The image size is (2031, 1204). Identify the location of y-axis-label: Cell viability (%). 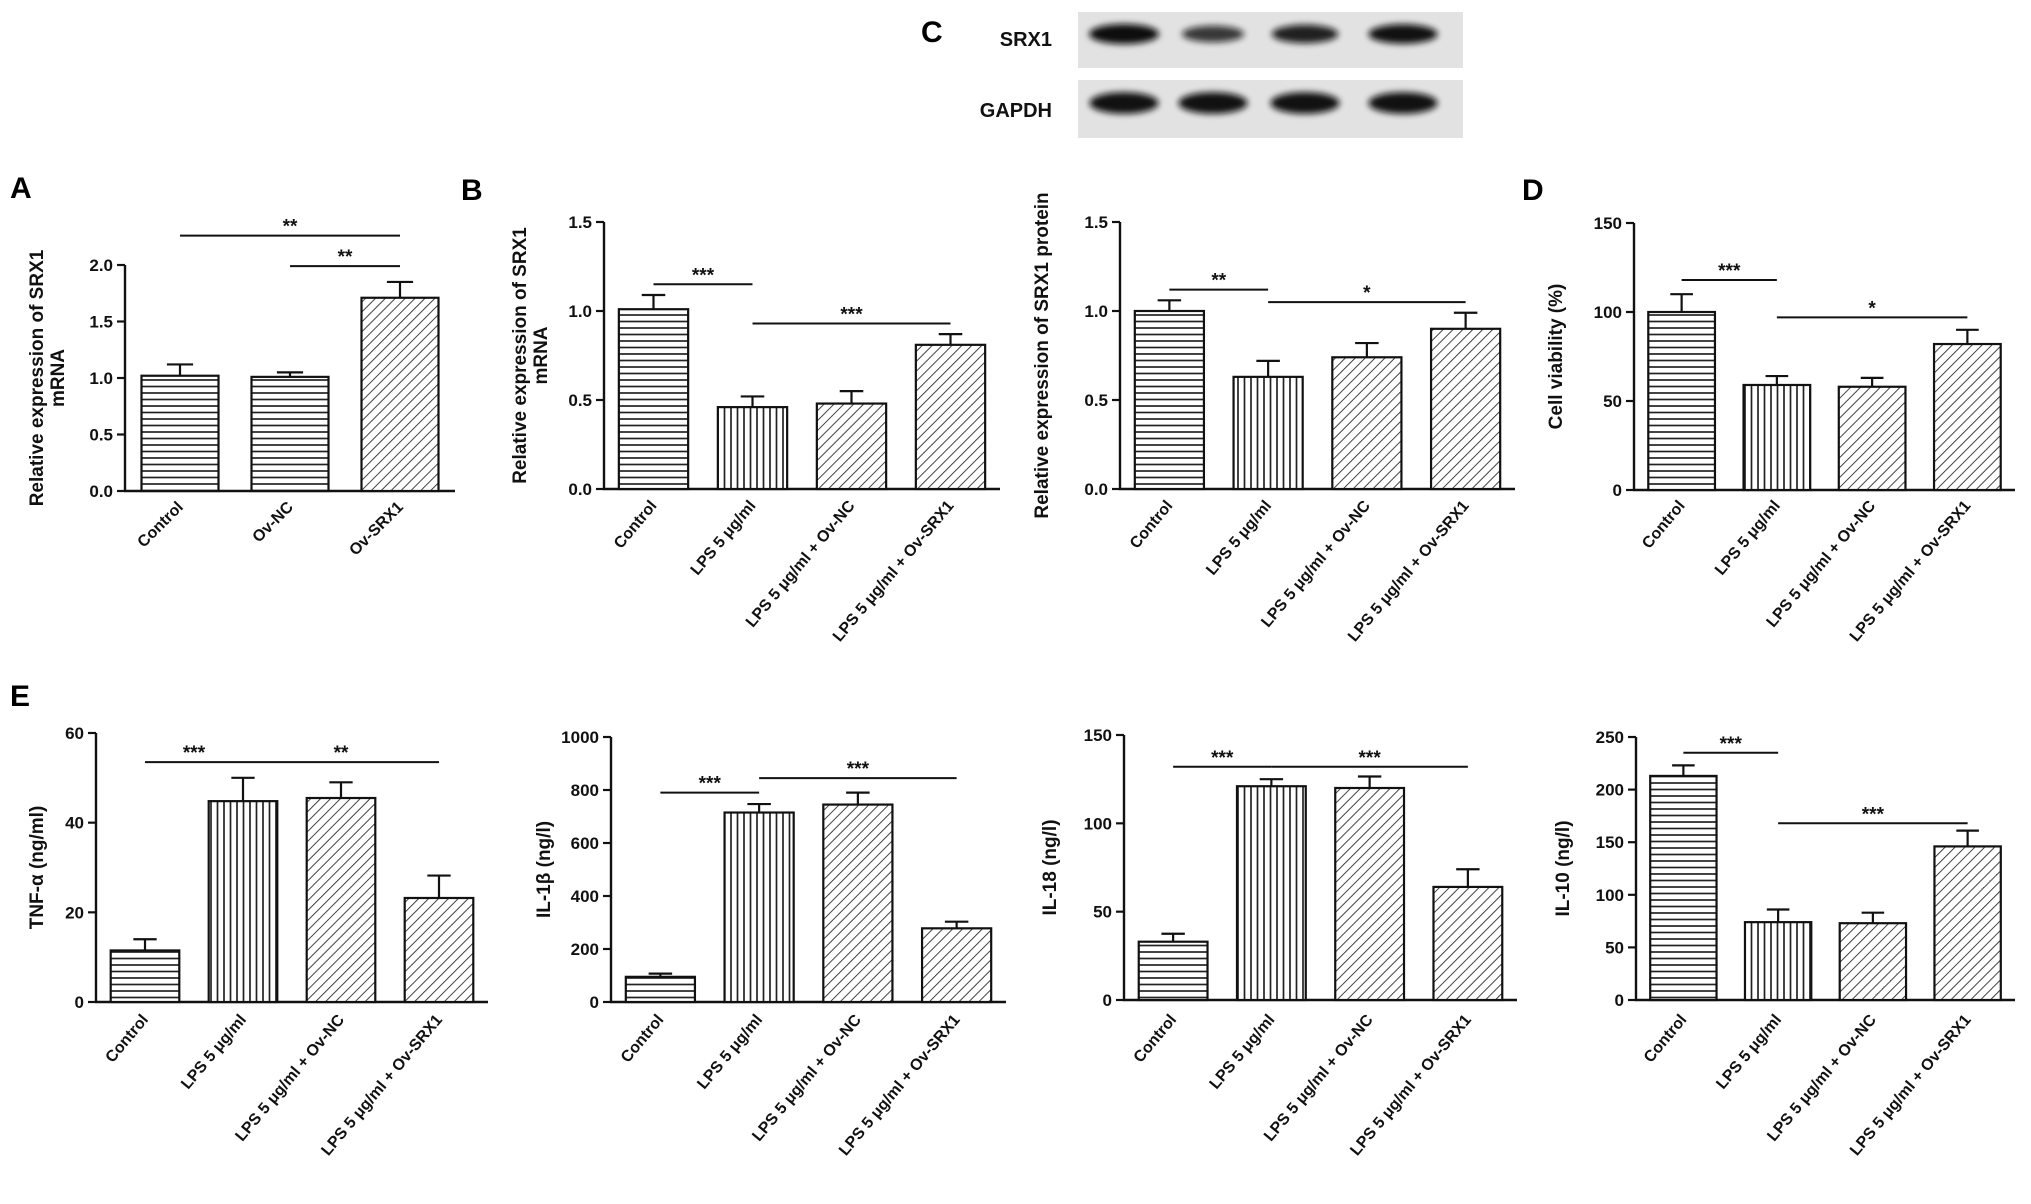
(1556, 357).